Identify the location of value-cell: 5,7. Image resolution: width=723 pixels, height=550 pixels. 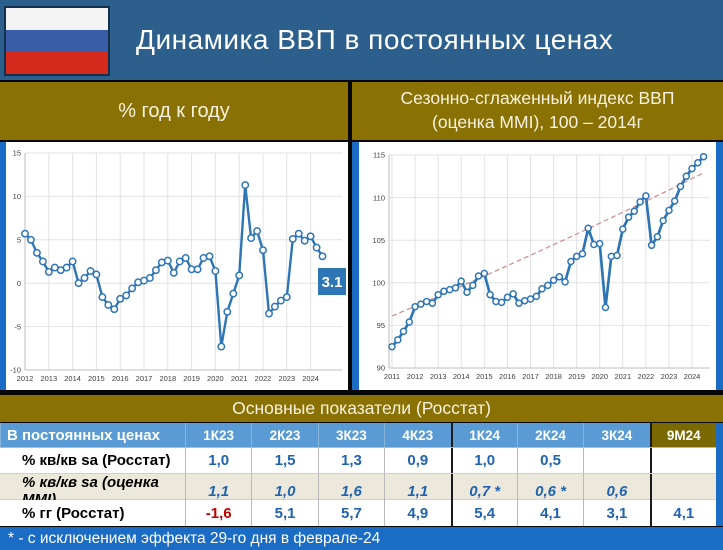
(350, 513).